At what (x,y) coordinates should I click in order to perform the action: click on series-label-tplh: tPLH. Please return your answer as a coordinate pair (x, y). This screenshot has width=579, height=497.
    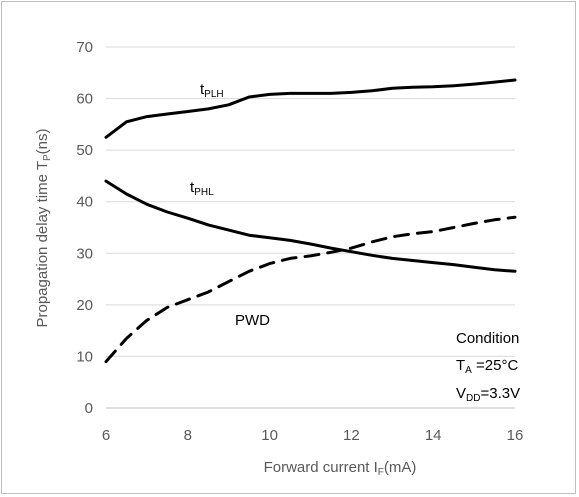
    Looking at the image, I should click on (212, 90).